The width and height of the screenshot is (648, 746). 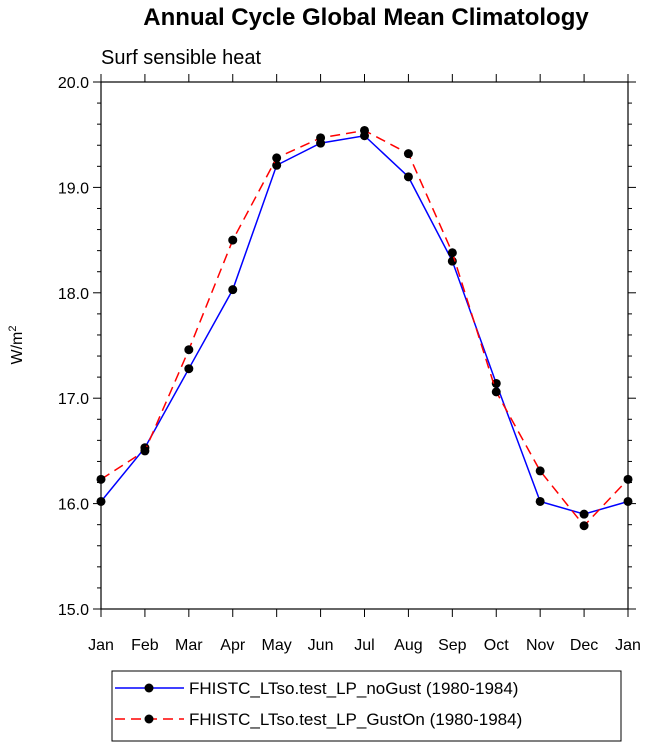 I want to click on x-tick-label: Aug, so click(x=408, y=645).